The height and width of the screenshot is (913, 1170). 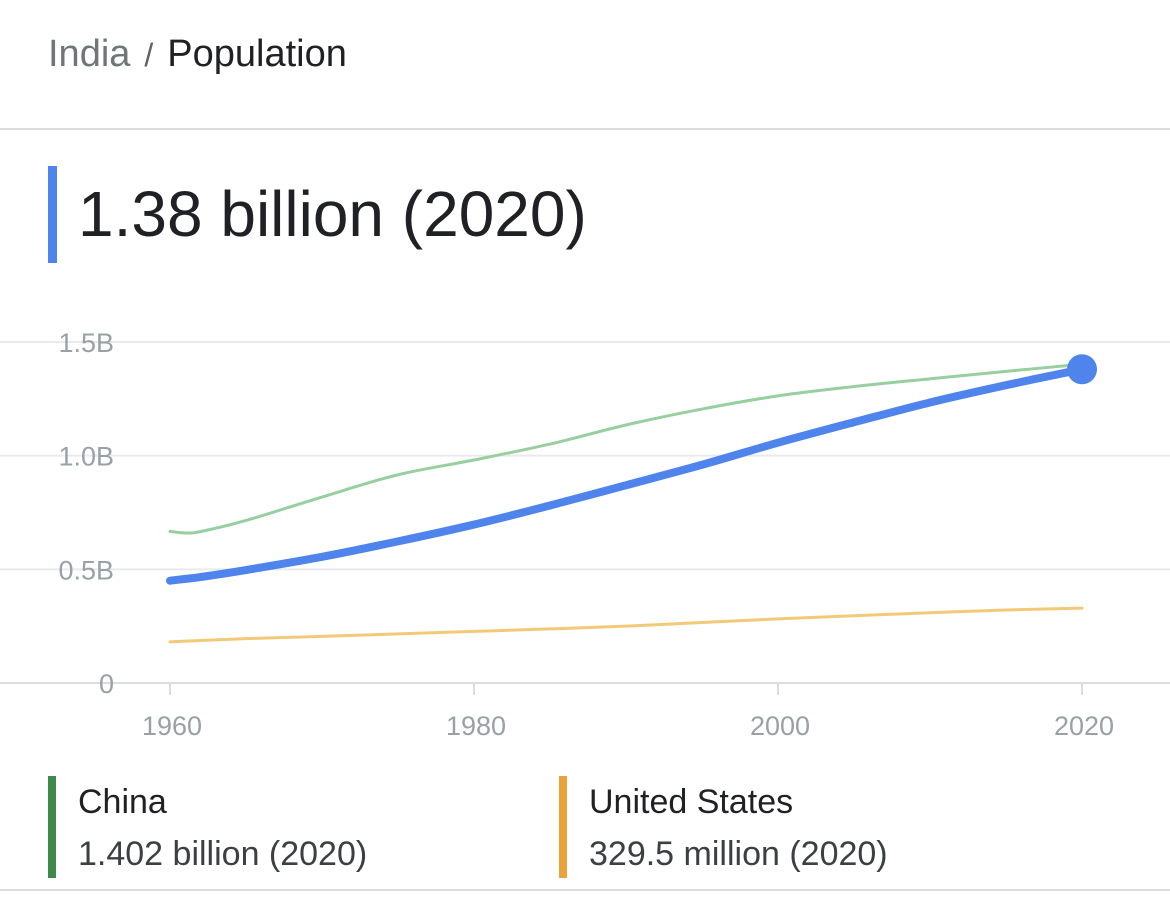 What do you see at coordinates (780, 726) in the screenshot?
I see `x-tick-label: 2000` at bounding box center [780, 726].